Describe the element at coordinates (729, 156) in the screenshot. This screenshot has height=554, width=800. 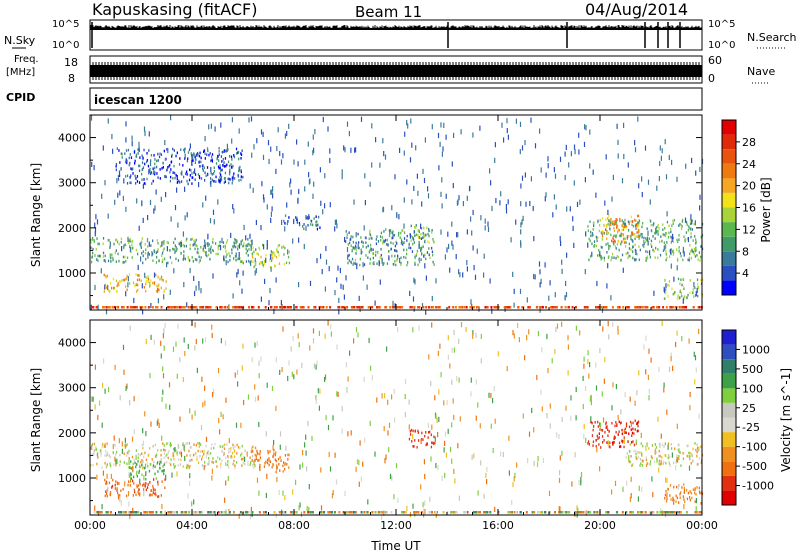
I see `colorbar-swatch` at that location.